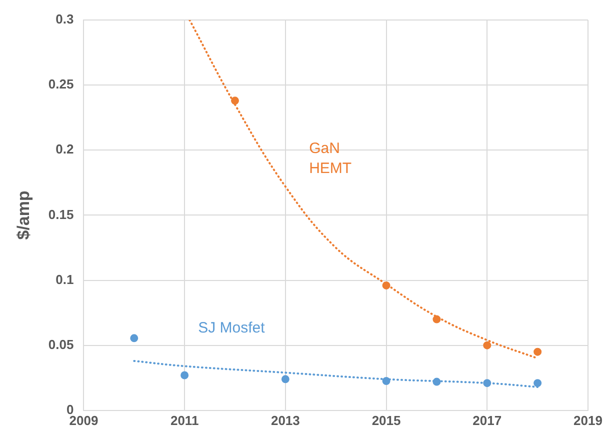 The image size is (608, 442). Describe the element at coordinates (65, 149) in the screenshot. I see `y-tick-label: 0.2` at that location.